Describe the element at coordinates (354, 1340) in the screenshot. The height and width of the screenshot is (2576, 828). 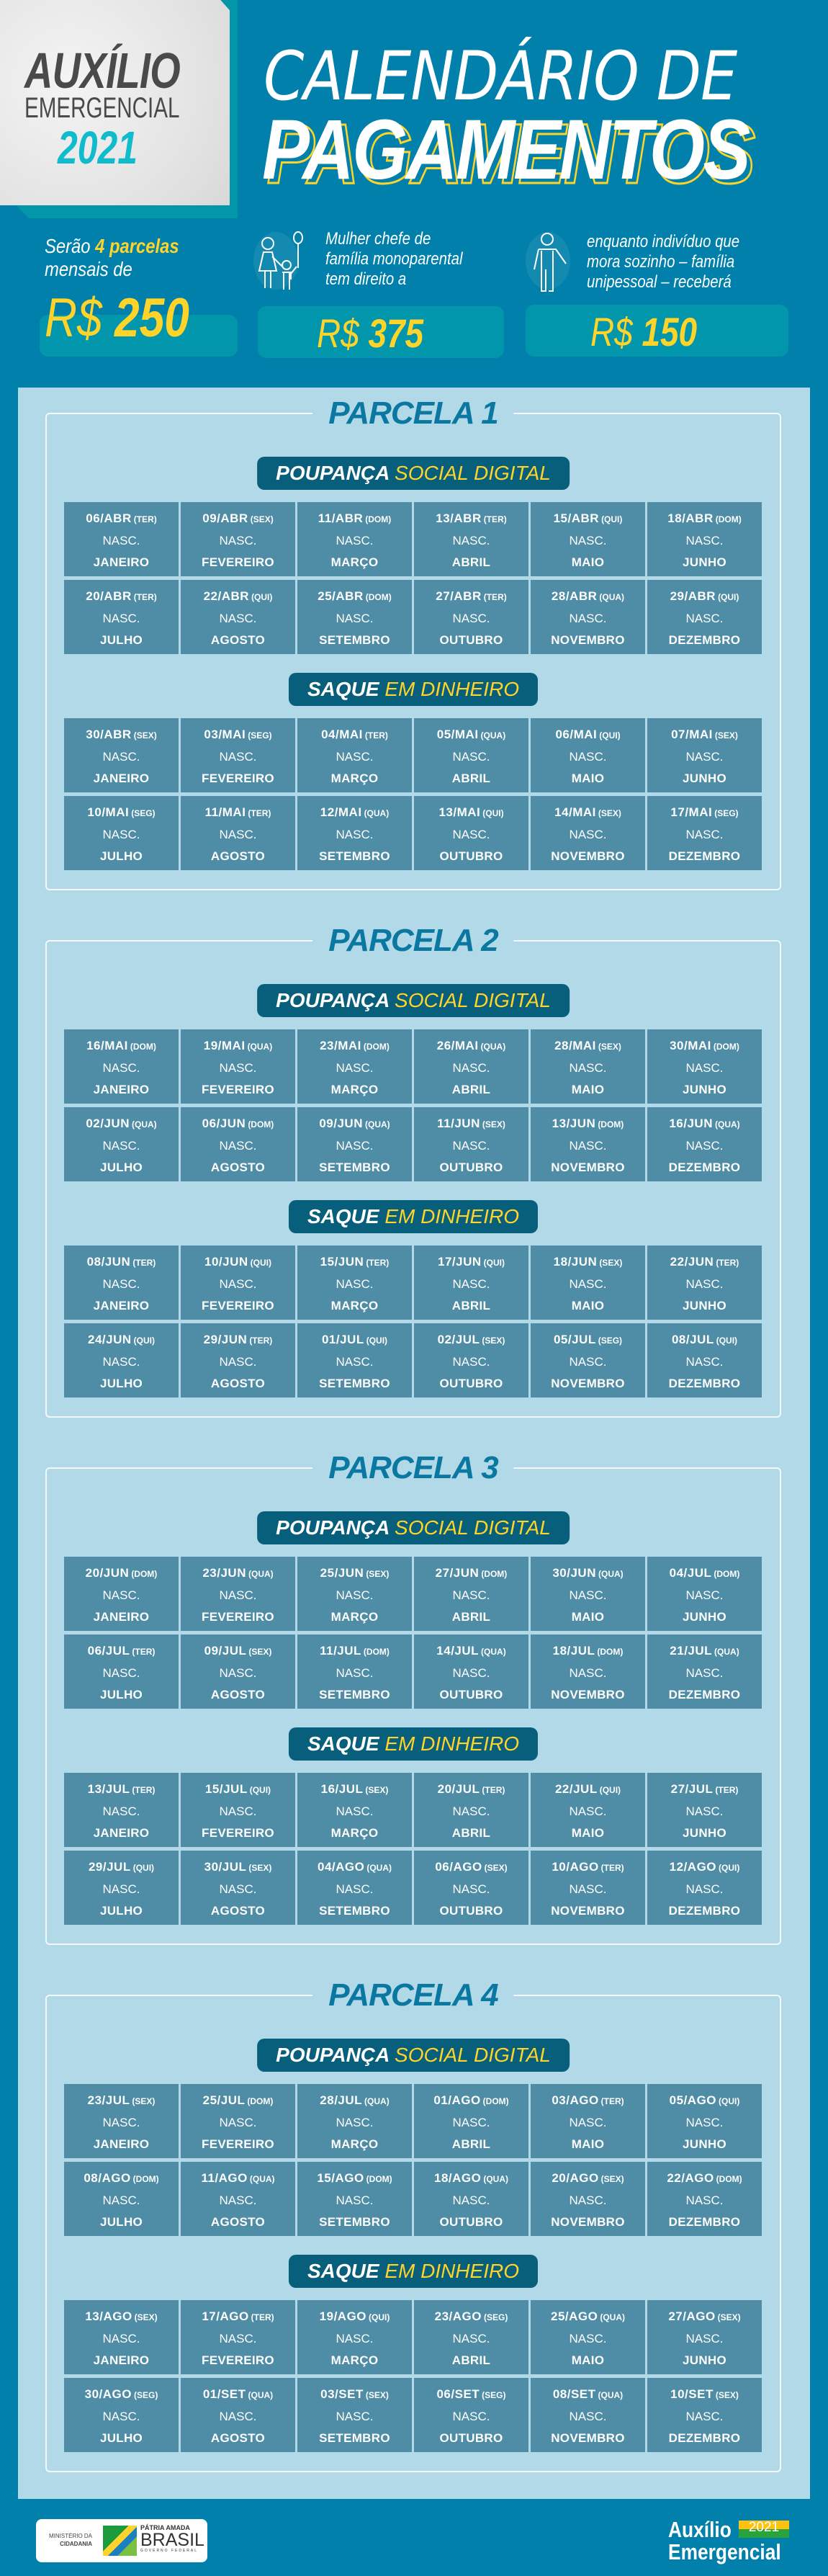
I see `payment-date-line: 01/JUL (QUI)` at that location.